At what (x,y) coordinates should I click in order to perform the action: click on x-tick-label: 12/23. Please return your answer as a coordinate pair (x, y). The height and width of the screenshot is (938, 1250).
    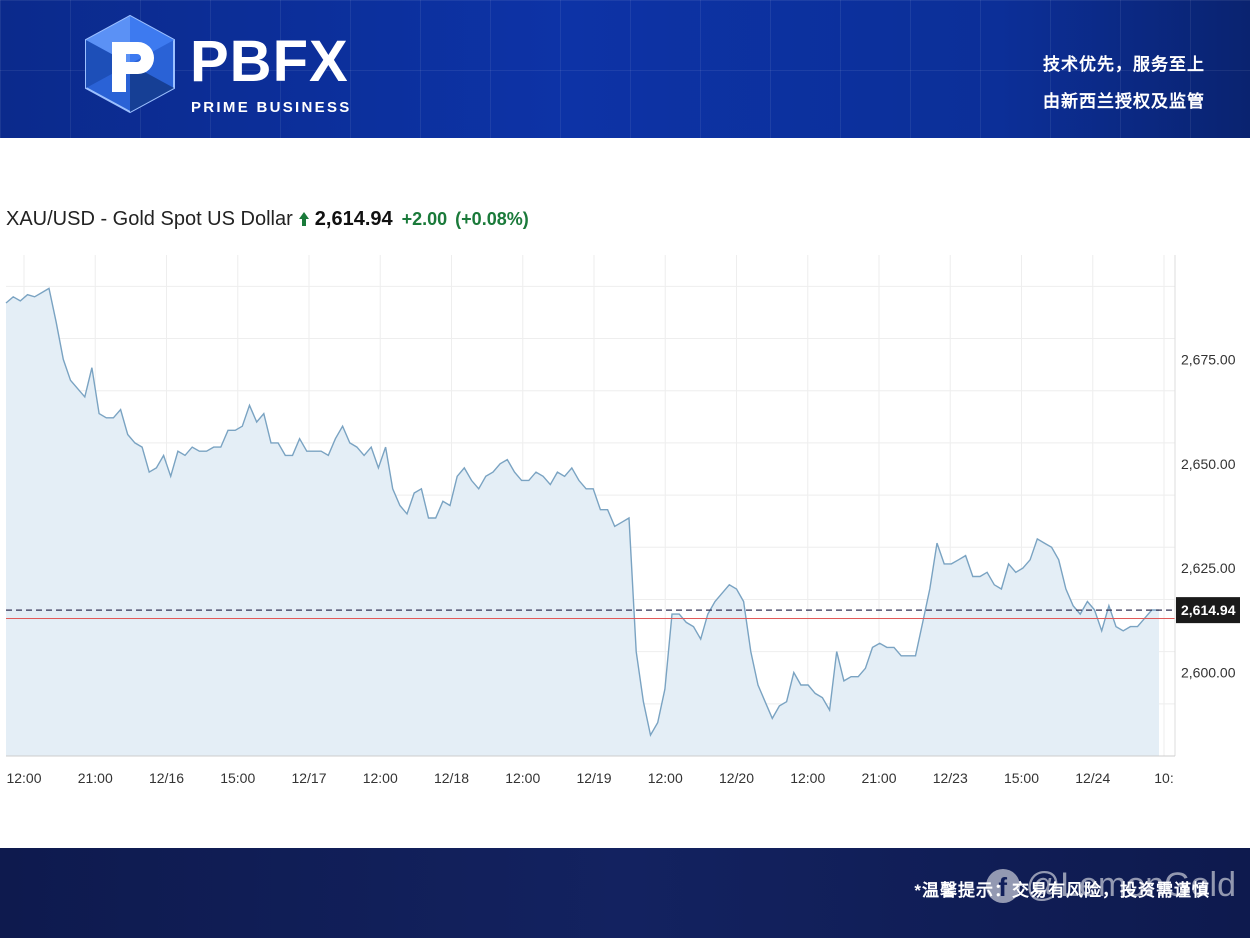
    Looking at the image, I should click on (950, 778).